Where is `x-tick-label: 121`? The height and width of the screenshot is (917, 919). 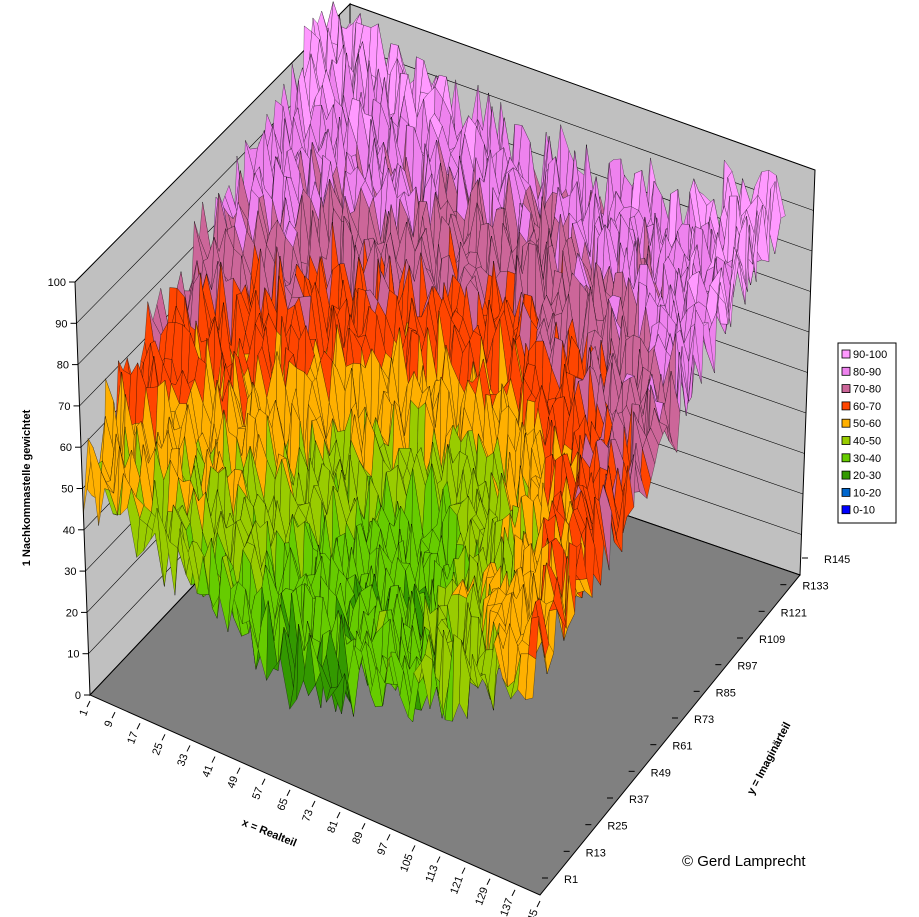
x-tick-label: 121 is located at coordinates (457, 885).